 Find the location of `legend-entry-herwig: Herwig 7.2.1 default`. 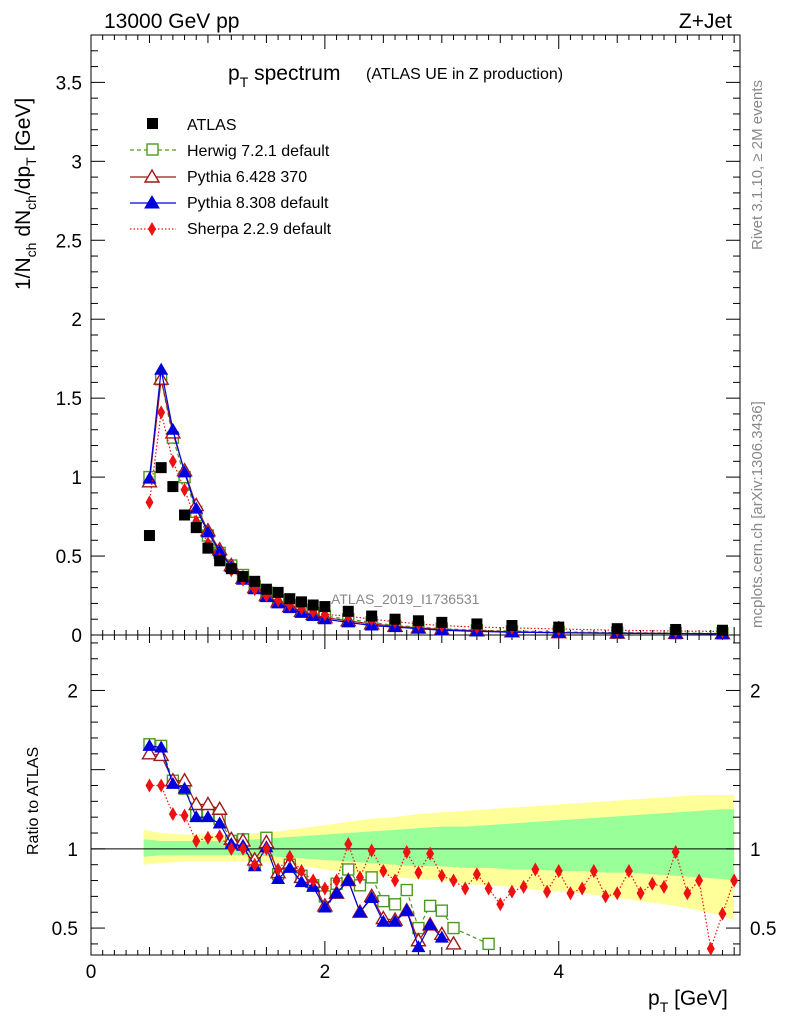

legend-entry-herwig: Herwig 7.2.1 default is located at coordinates (230, 151).